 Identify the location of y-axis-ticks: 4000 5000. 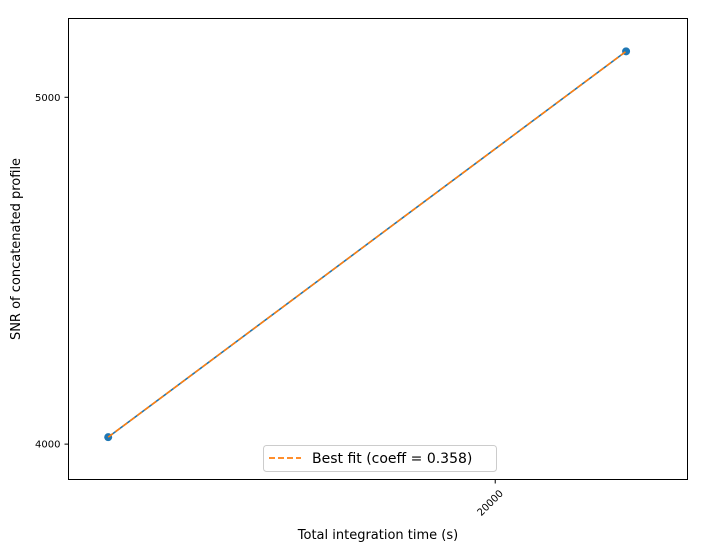
(52, 272).